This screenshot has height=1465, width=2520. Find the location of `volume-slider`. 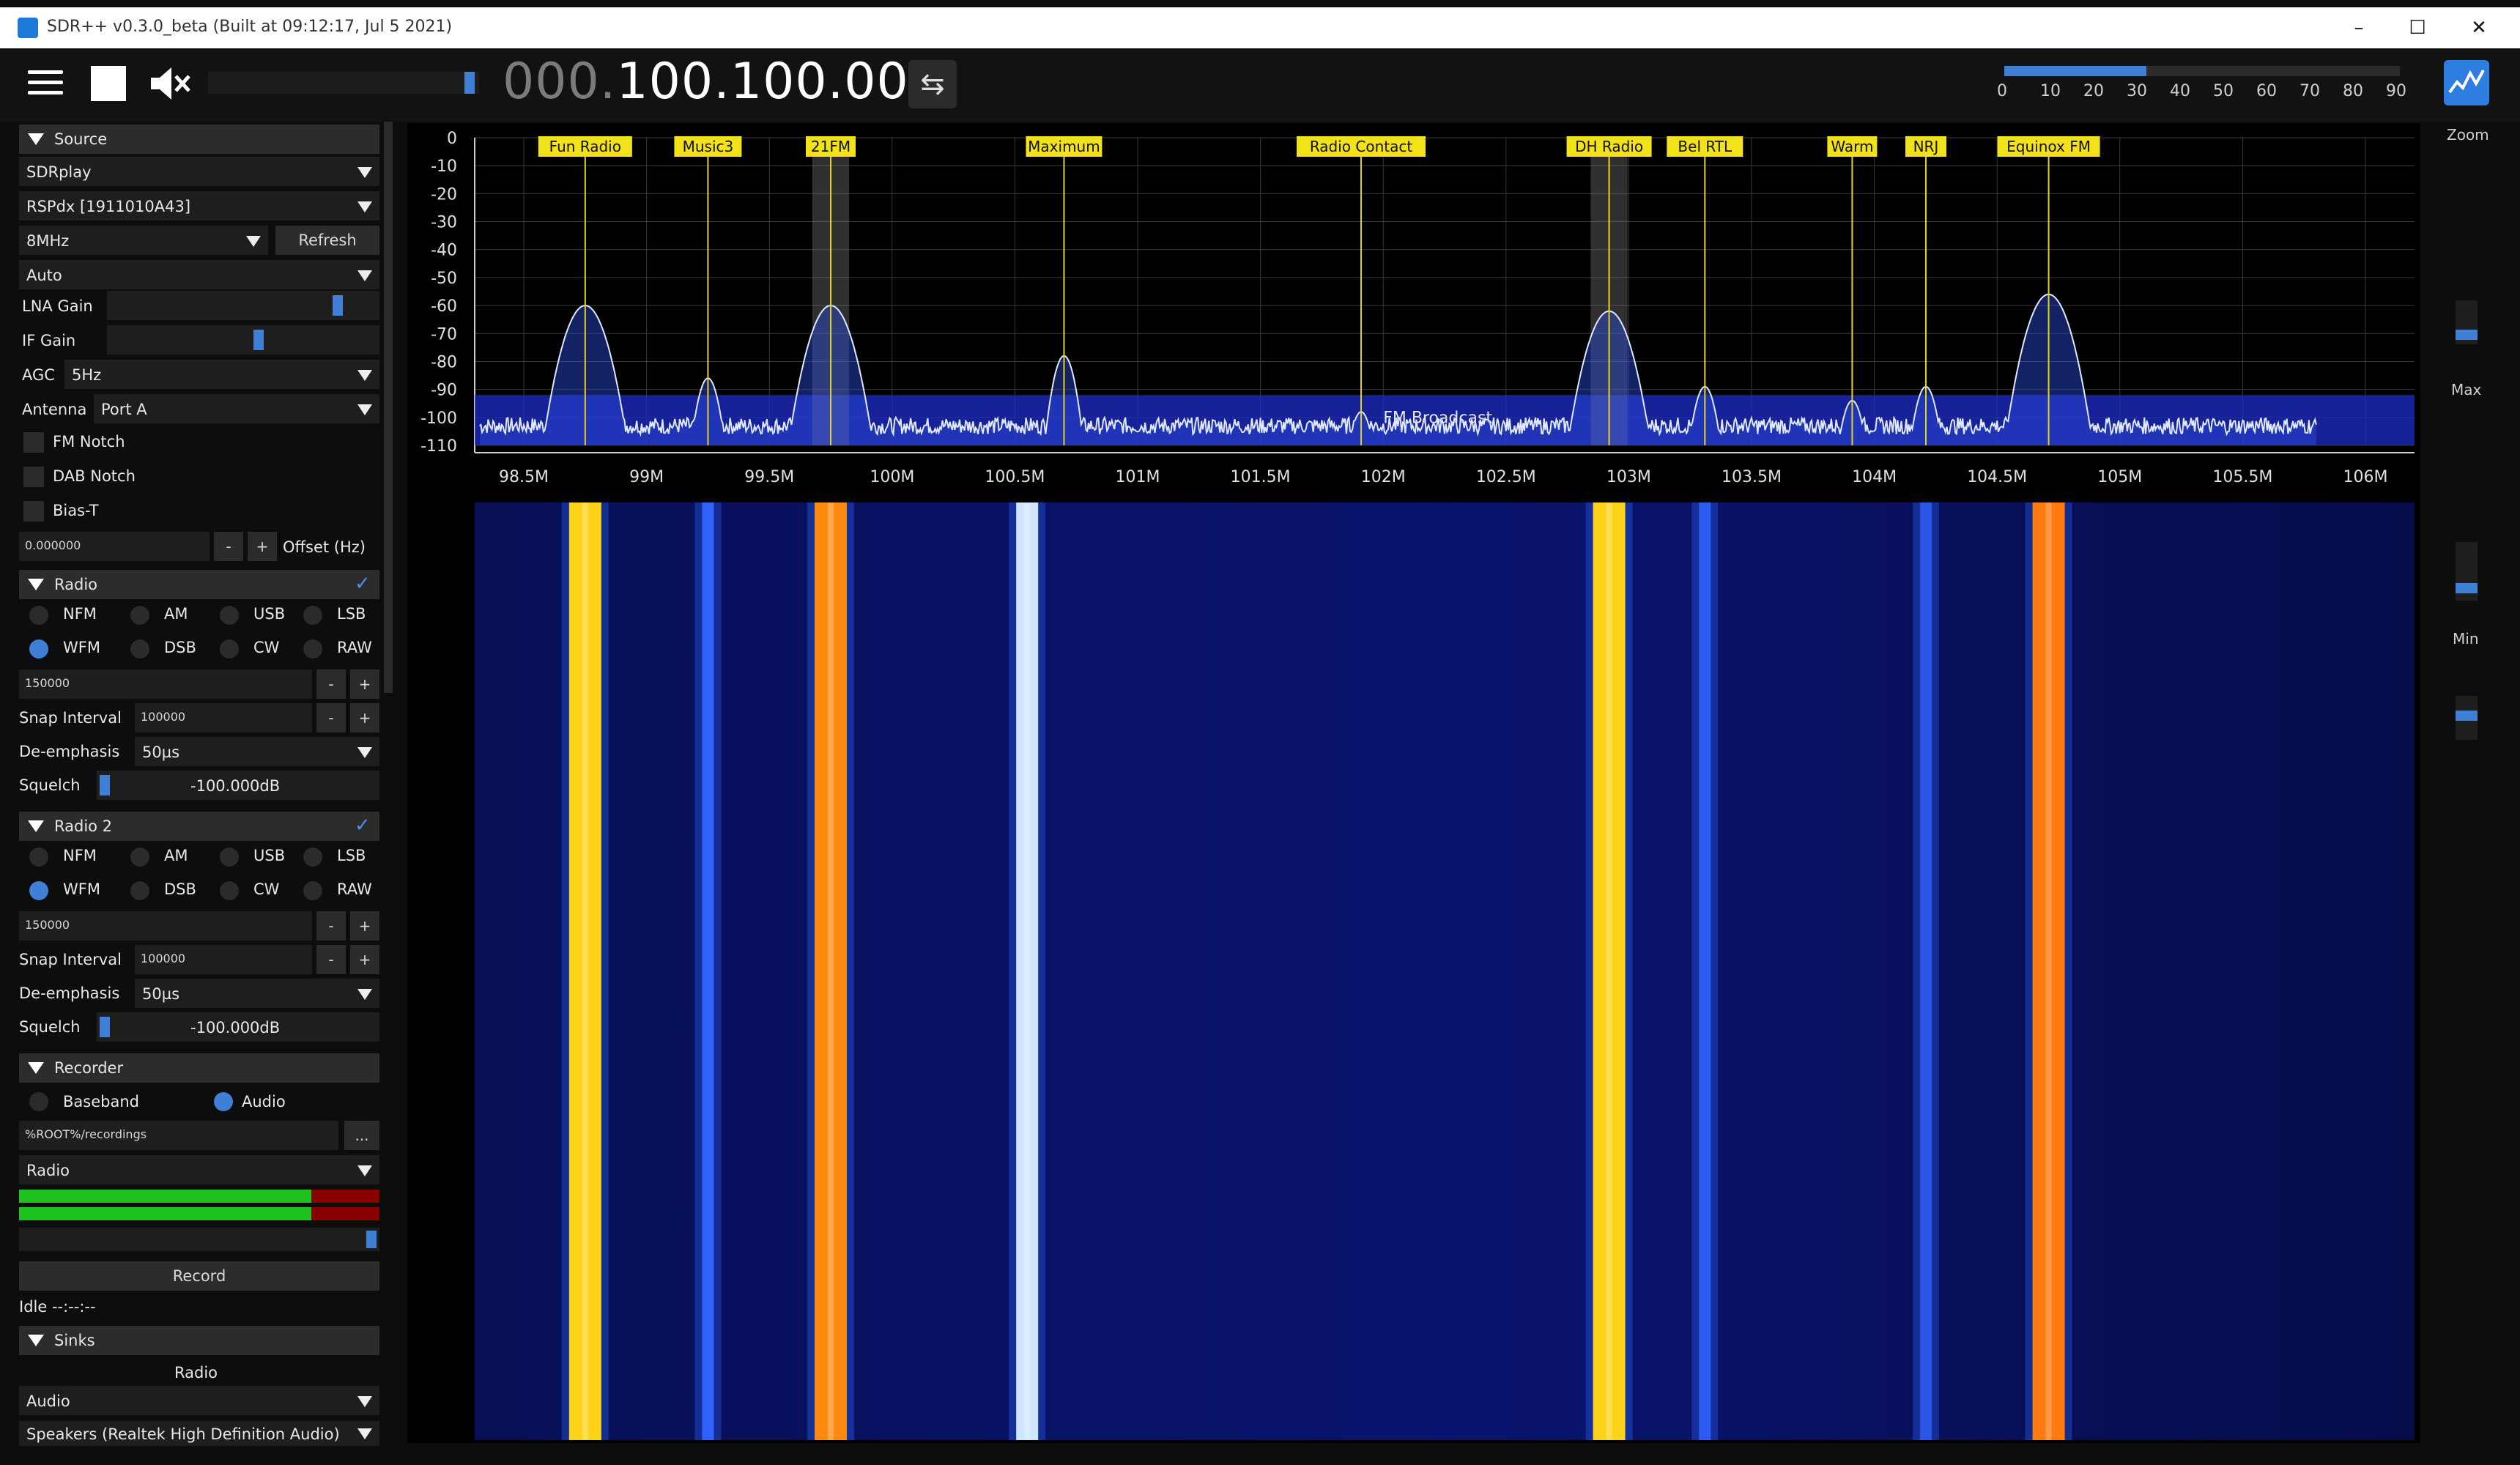

volume-slider is located at coordinates (343, 83).